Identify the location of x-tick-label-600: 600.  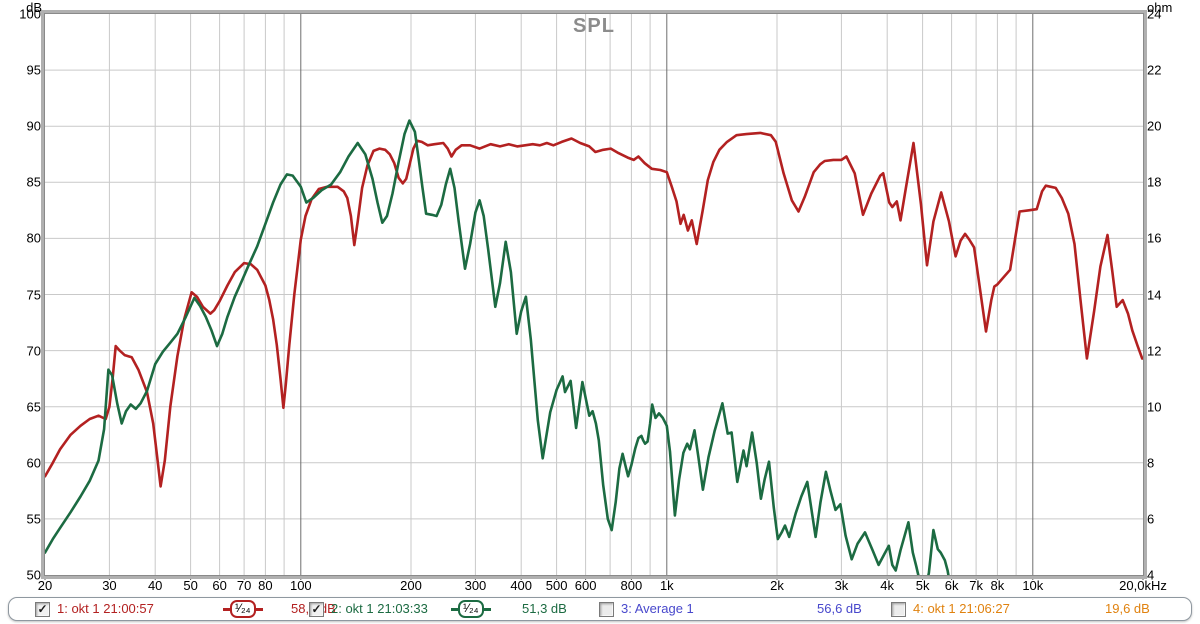
(585, 585).